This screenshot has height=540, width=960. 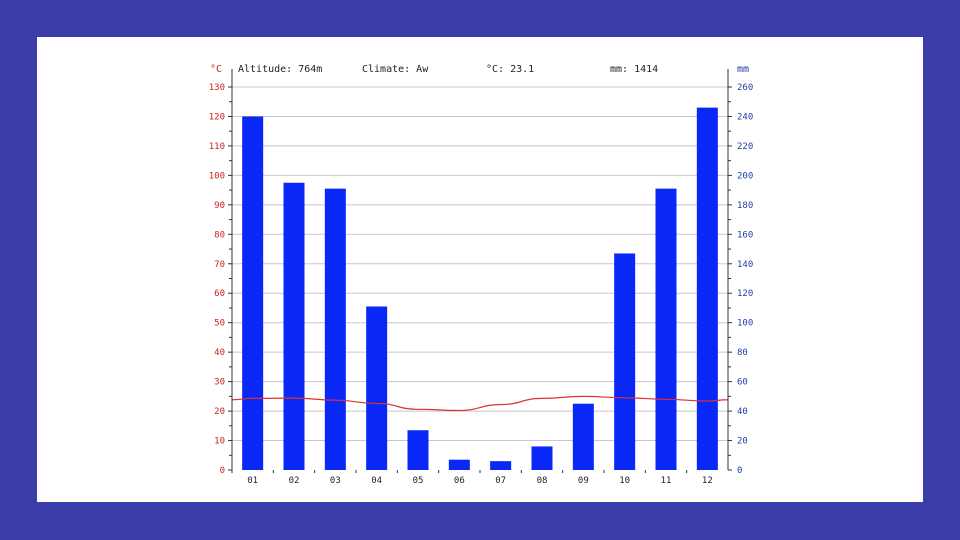 I want to click on right-tick-label: 260, so click(x=745, y=88).